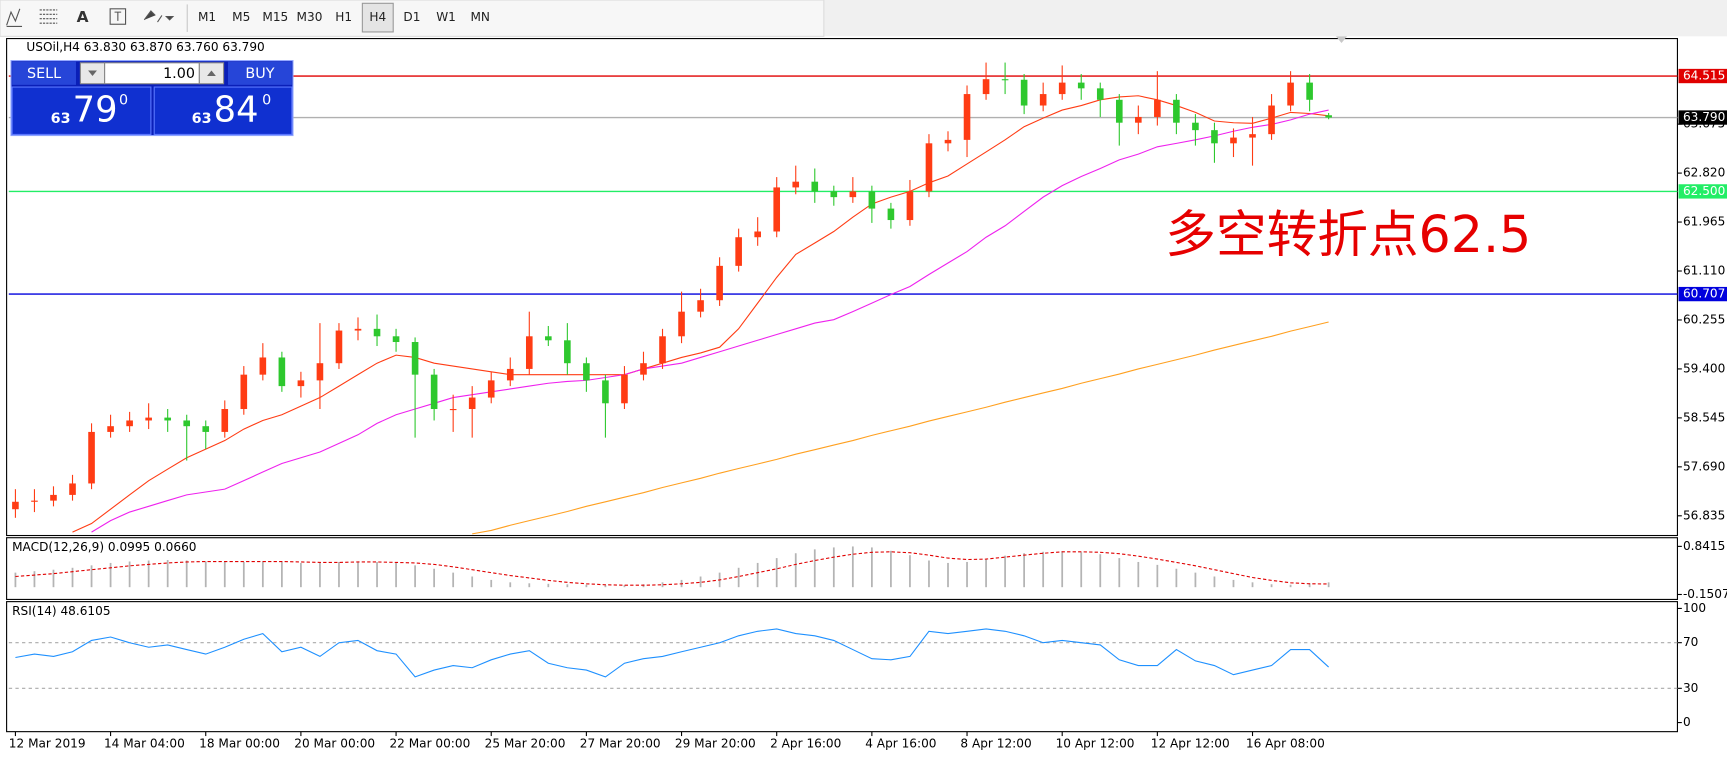 This screenshot has height=757, width=1727. What do you see at coordinates (83, 17) in the screenshot?
I see `text-tool: A` at bounding box center [83, 17].